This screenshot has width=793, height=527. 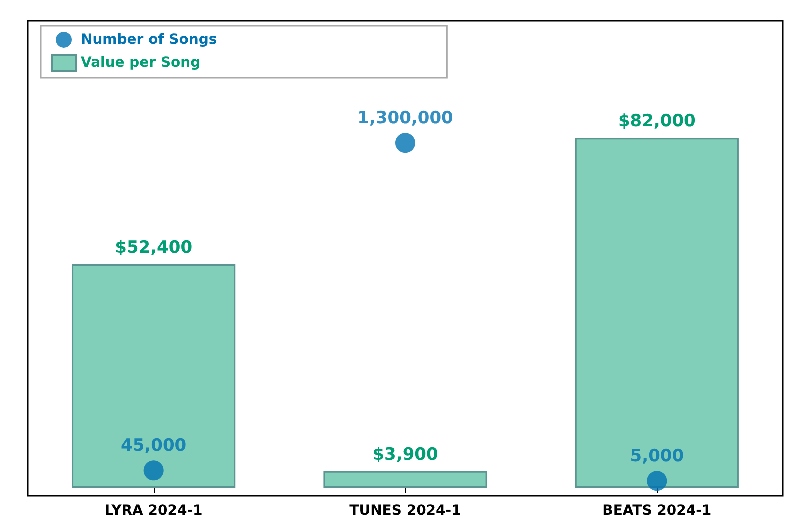 What do you see at coordinates (406, 118) in the screenshot?
I see `data-label: 1,300,000` at bounding box center [406, 118].